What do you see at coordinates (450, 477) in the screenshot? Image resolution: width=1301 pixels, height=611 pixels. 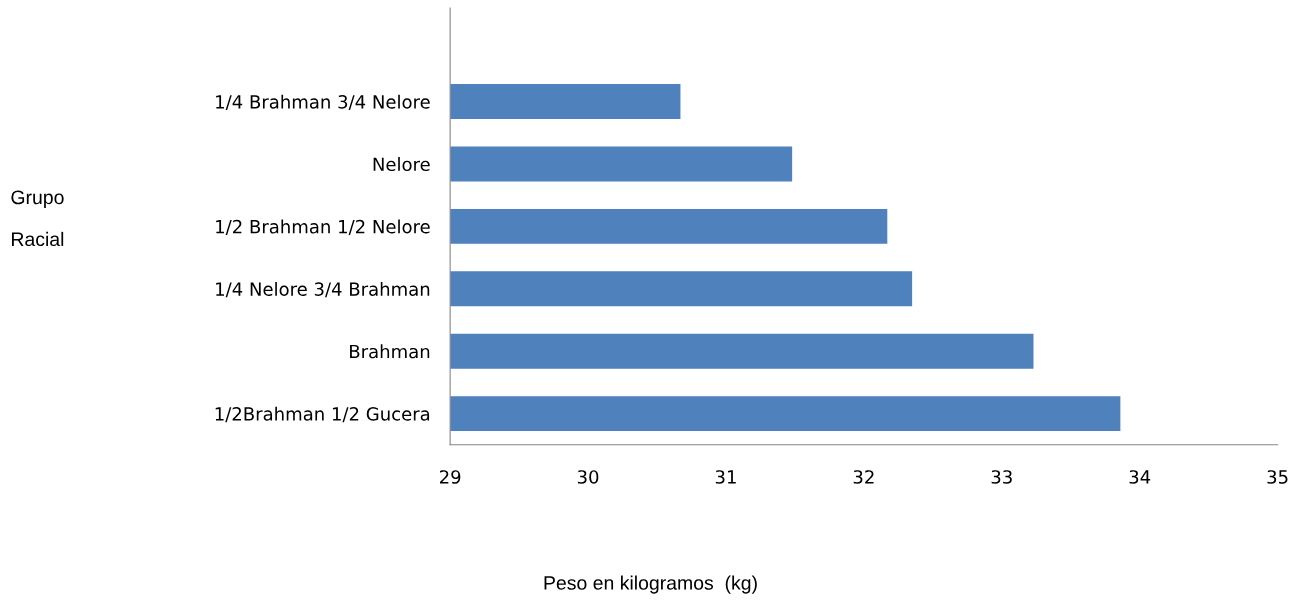 I see `x-tick-label: 29` at bounding box center [450, 477].